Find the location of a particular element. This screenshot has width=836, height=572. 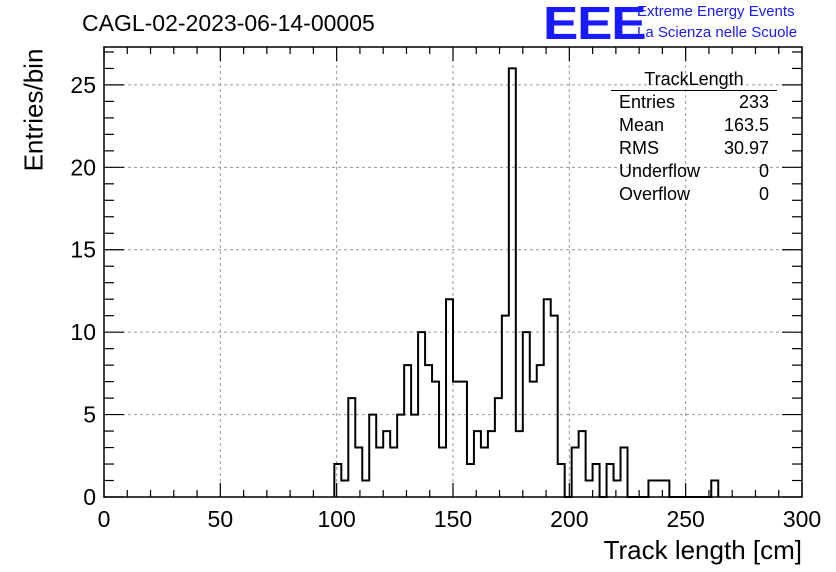

y-tick-label: 0 is located at coordinates (89, 497).